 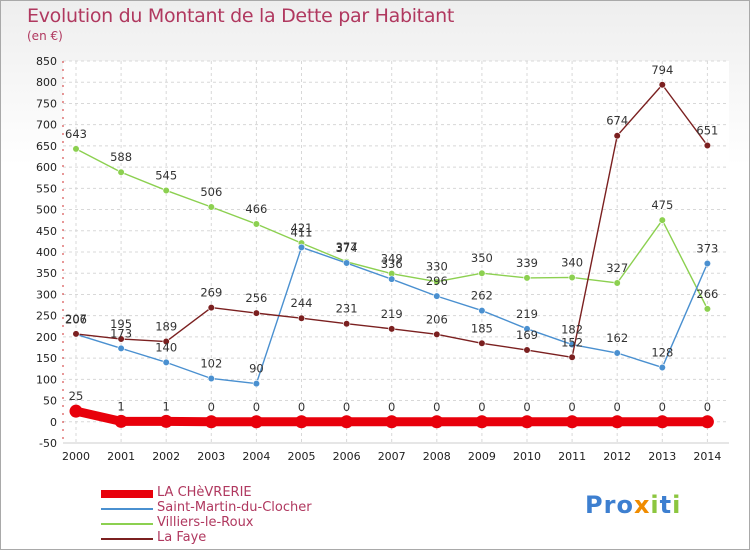 I want to click on data-label: 421, so click(x=302, y=228).